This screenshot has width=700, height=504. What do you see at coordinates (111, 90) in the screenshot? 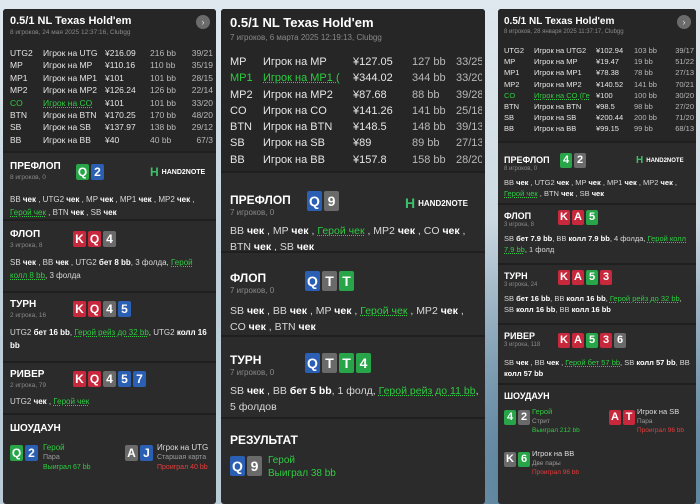
I see `player-row: MP2 Игрок на MP2 ¥126.24 126 bb 22/14` at bounding box center [111, 90].